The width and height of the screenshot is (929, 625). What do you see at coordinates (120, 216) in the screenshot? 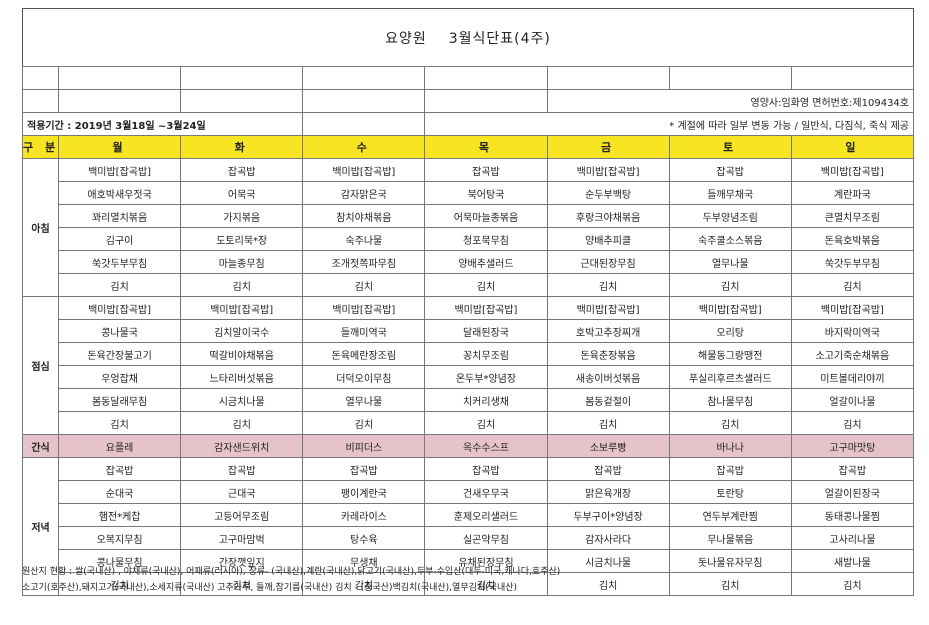
I see `menu-cell: 꽈리멸치볶음` at bounding box center [120, 216].